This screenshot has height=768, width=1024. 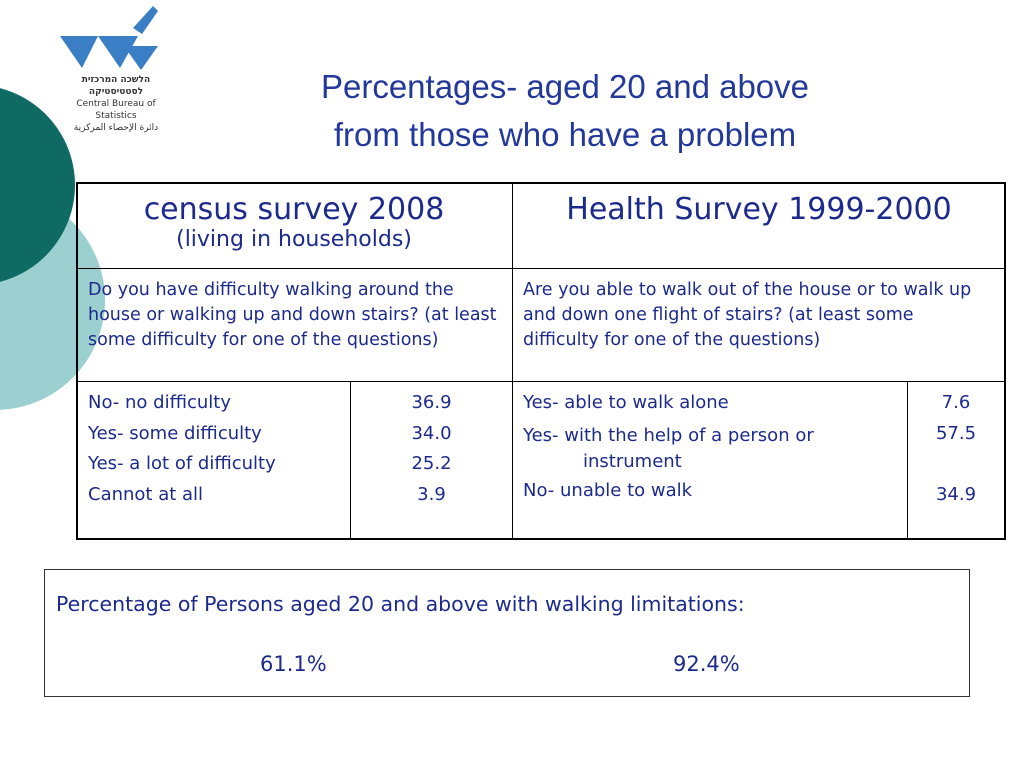 I want to click on logo-mark, so click(x=109, y=38).